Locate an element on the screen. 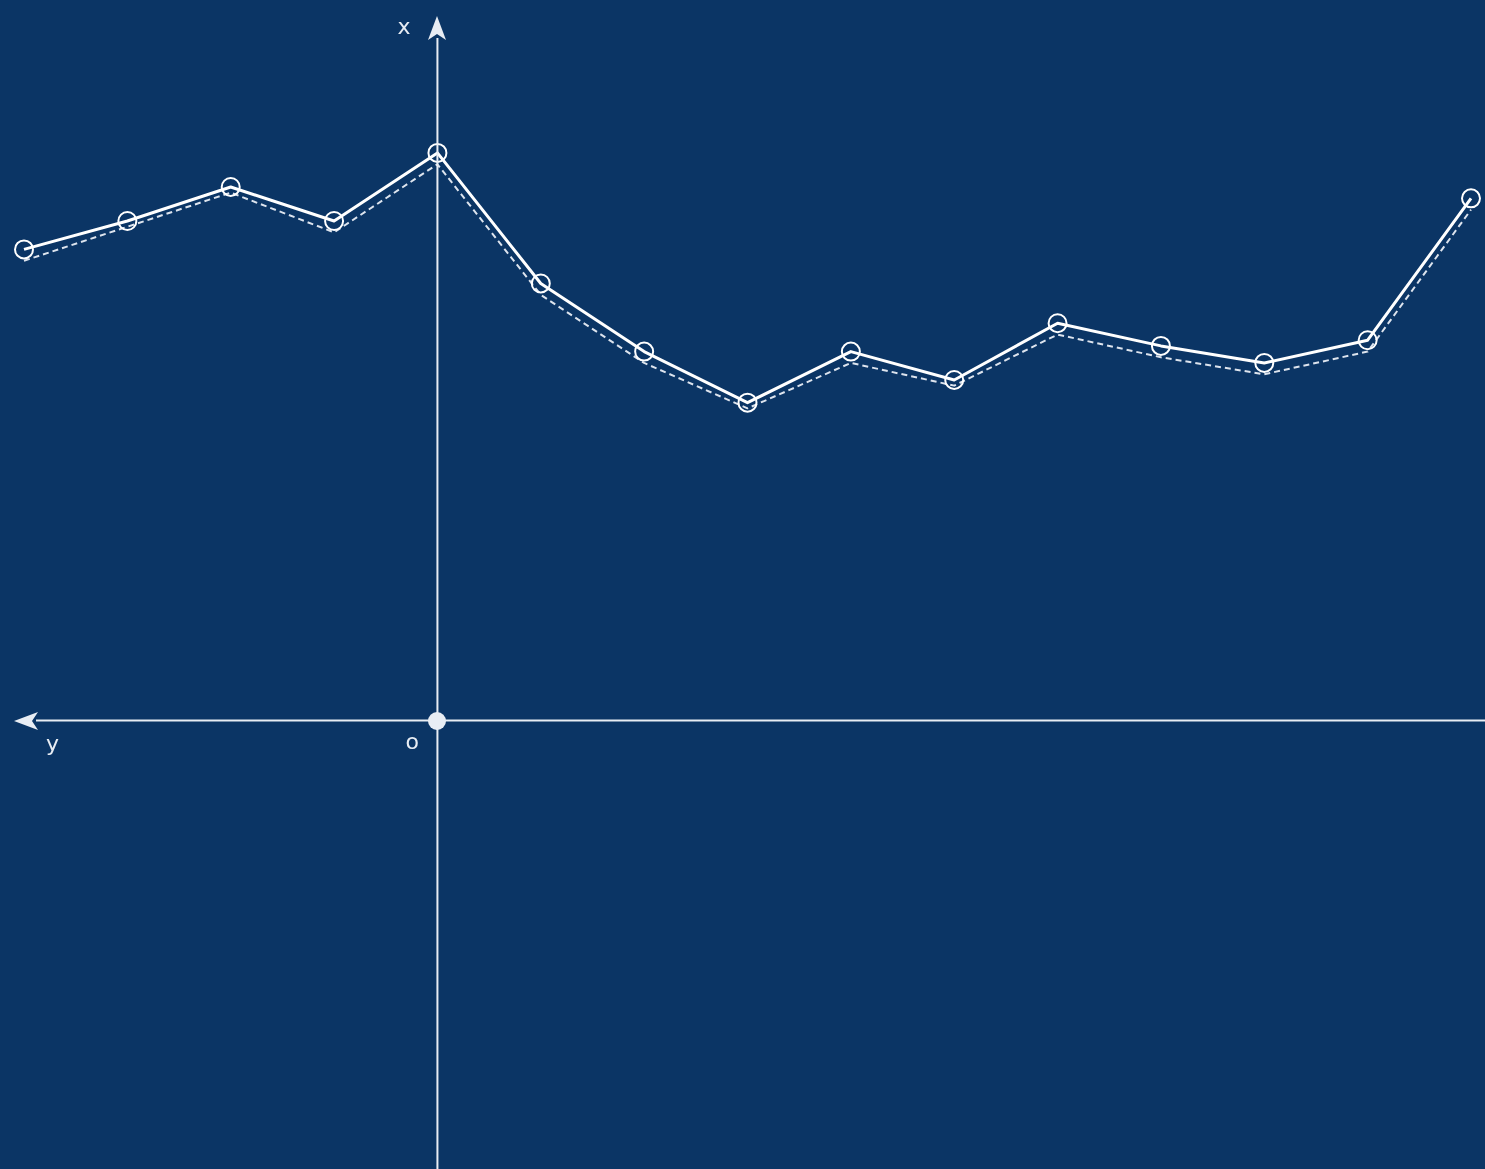 The height and width of the screenshot is (1169, 1485). text: o is located at coordinates (412, 741).